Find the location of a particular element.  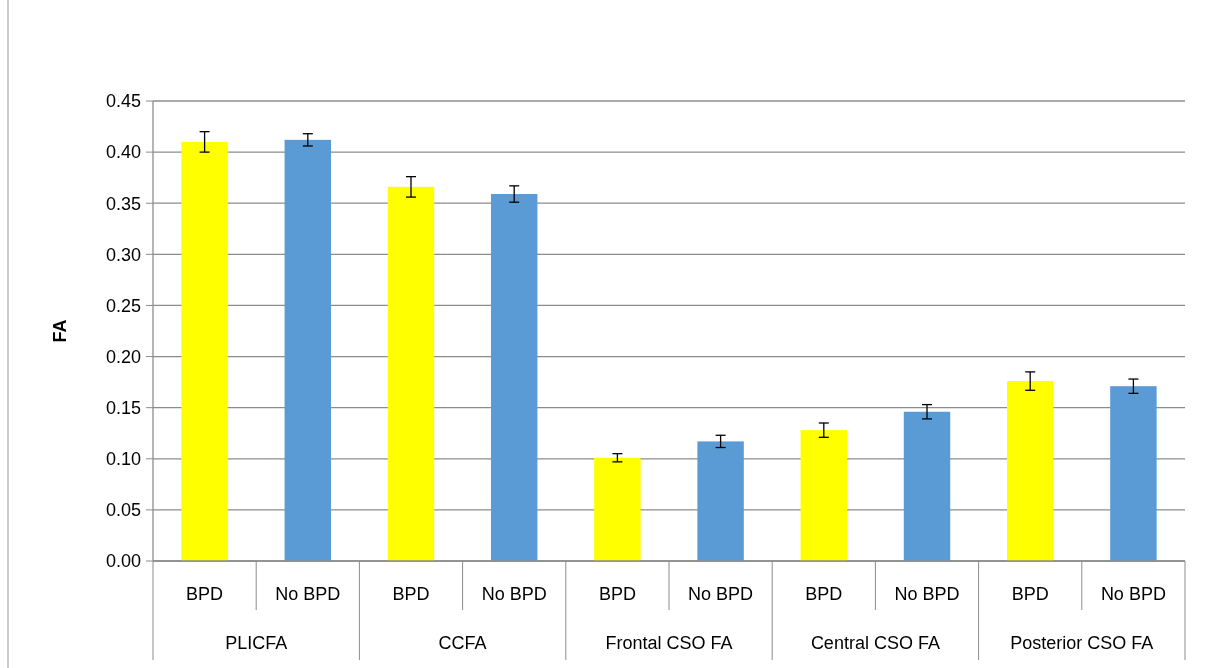

x-tick-label: PLICFA is located at coordinates (256, 643).